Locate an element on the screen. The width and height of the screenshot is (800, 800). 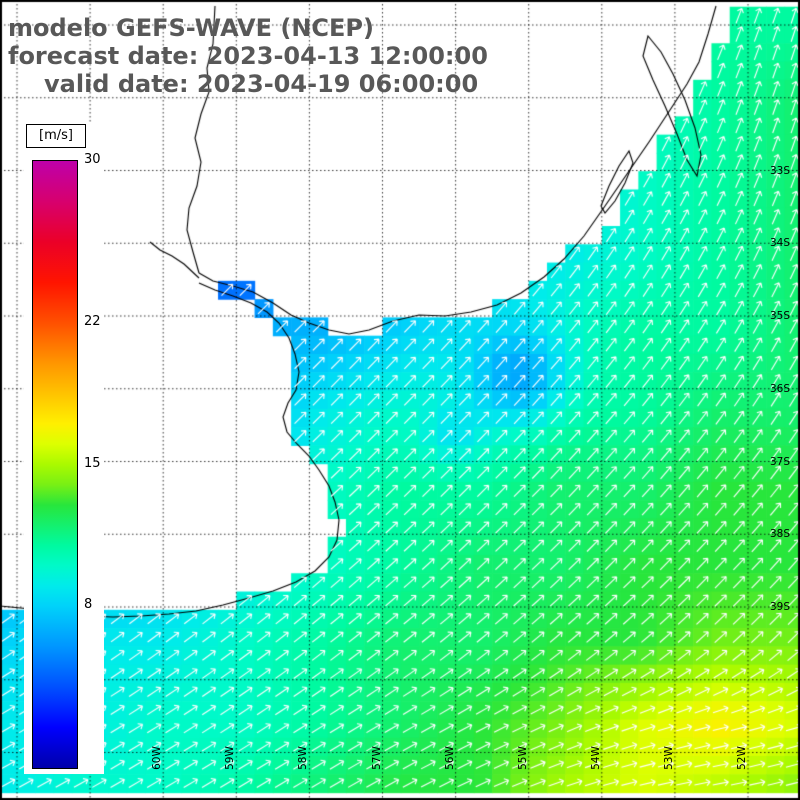
colorbar-gradient is located at coordinates (55, 464).